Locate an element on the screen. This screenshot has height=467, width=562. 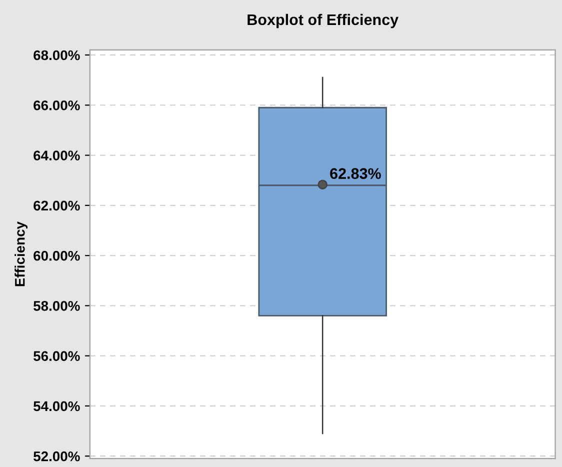
annotation: 62.83% is located at coordinates (355, 173).